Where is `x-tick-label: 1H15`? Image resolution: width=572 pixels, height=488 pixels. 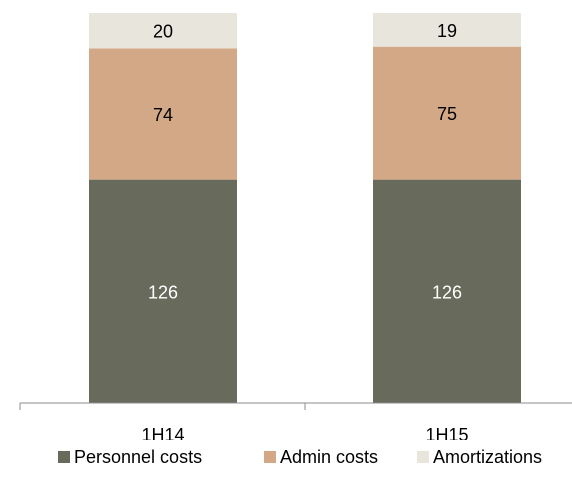
x-tick-label: 1H15 is located at coordinates (446, 432).